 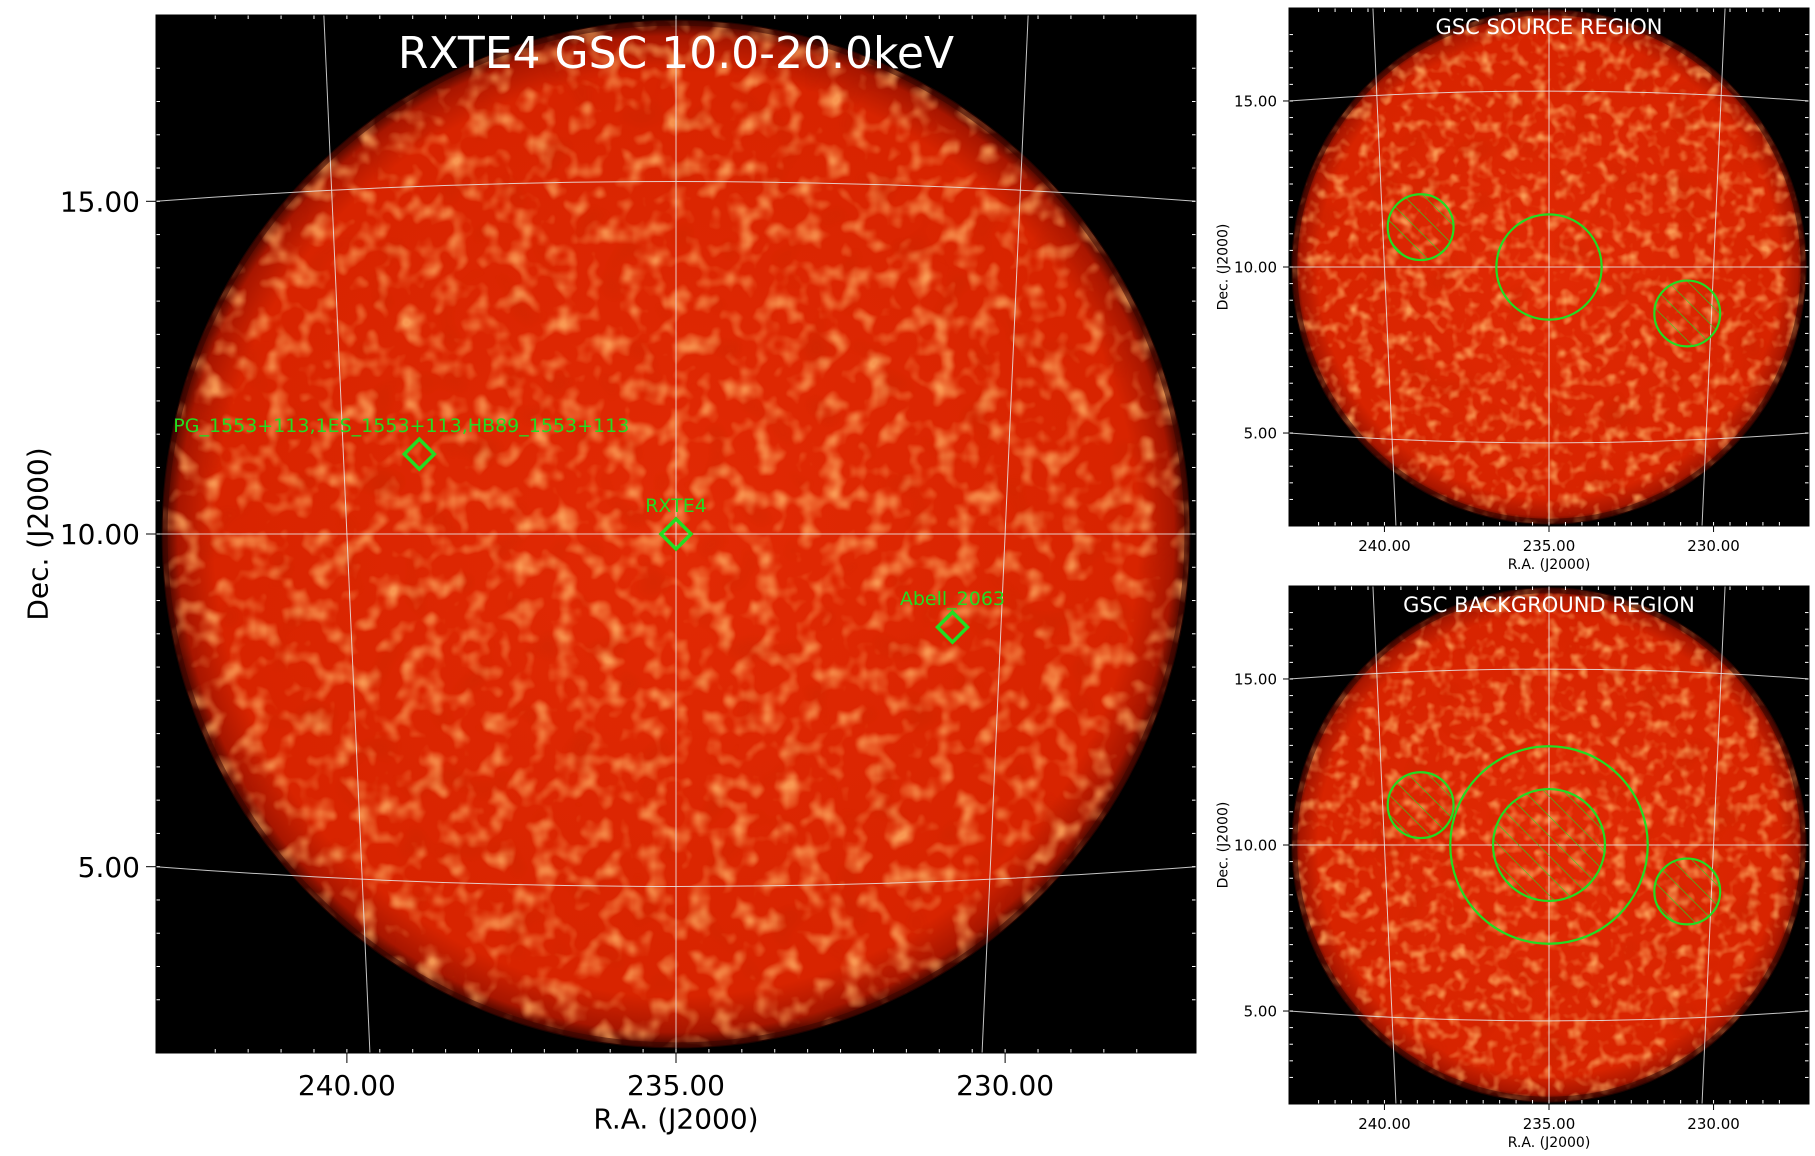 What do you see at coordinates (401, 426) in the screenshot?
I see `source-label: PG_1553+113,1ES_1553+113,HB89_1553+113` at bounding box center [401, 426].